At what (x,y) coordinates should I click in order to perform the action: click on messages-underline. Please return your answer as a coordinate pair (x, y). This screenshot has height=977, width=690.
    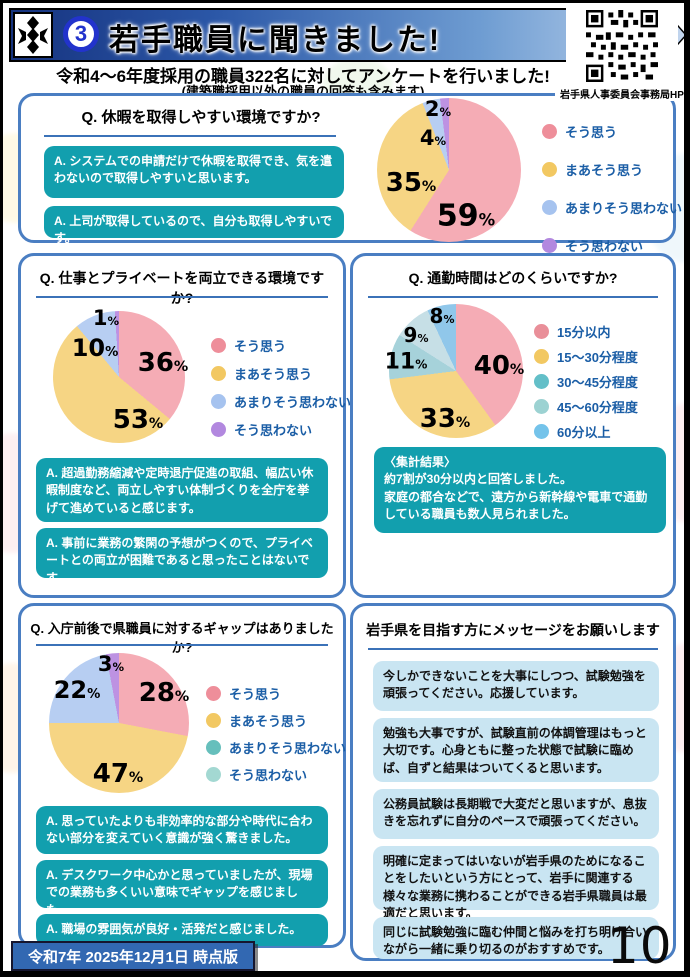
    Looking at the image, I should click on (513, 649).